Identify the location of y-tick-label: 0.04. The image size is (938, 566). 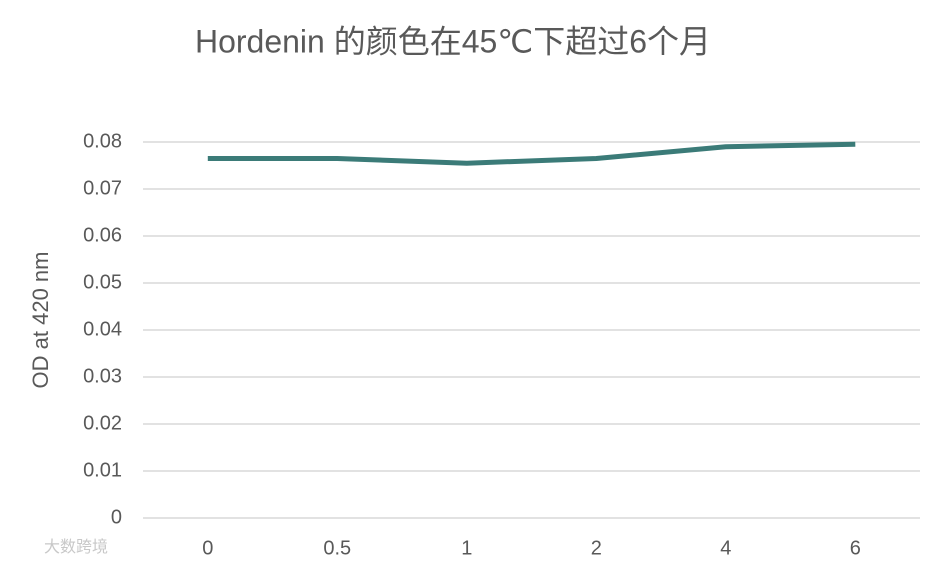
(102, 329).